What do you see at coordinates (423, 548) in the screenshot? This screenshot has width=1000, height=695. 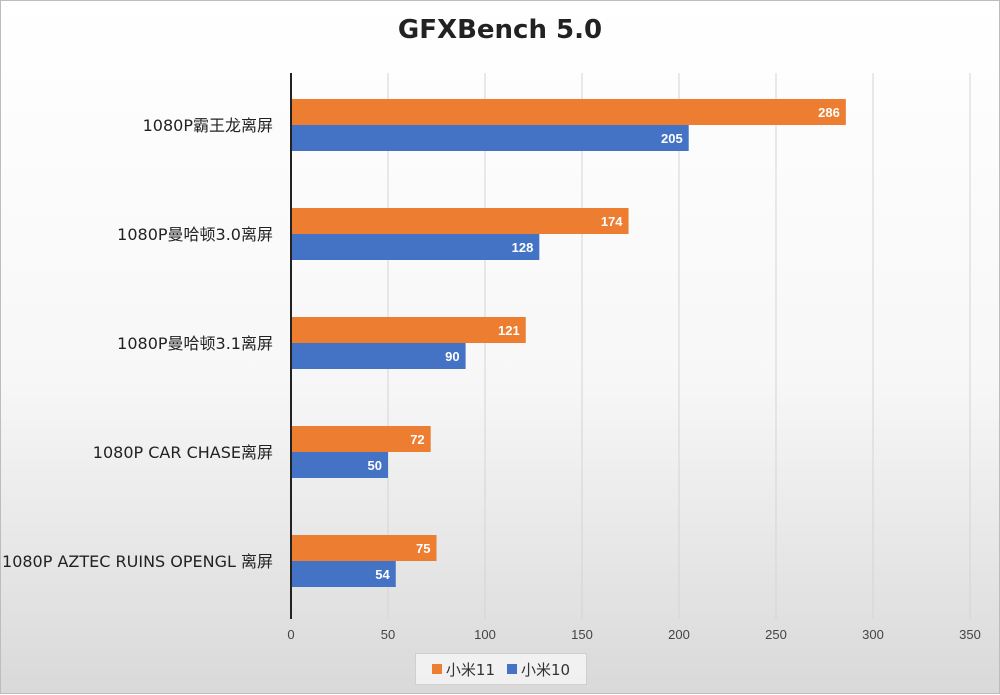 I see `data-label: 75` at bounding box center [423, 548].